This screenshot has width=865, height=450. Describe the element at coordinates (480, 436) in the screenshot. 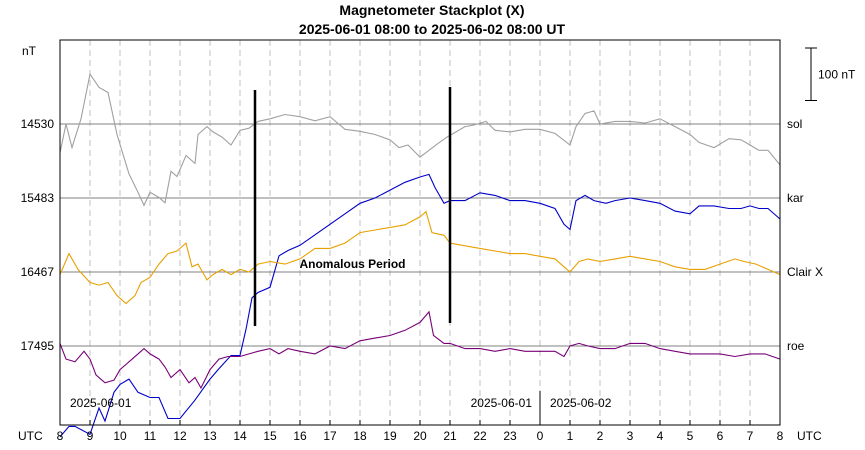

I see `x-tick-label: 22` at that location.